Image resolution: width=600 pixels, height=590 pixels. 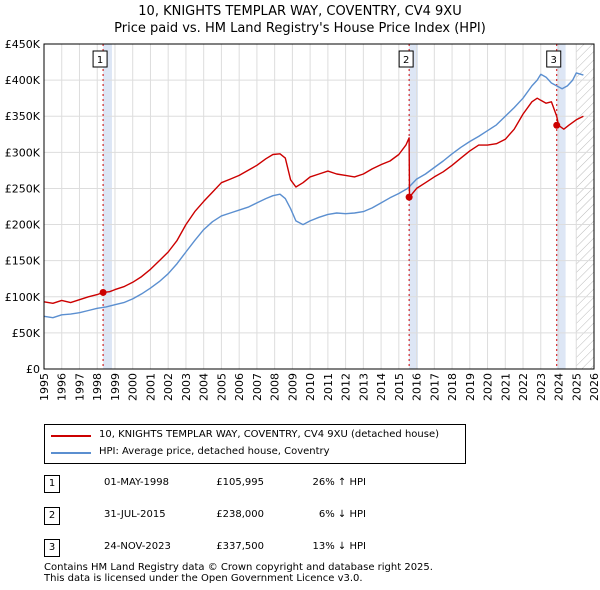 I want to click on x-tick-label: 2022, so click(x=523, y=387).